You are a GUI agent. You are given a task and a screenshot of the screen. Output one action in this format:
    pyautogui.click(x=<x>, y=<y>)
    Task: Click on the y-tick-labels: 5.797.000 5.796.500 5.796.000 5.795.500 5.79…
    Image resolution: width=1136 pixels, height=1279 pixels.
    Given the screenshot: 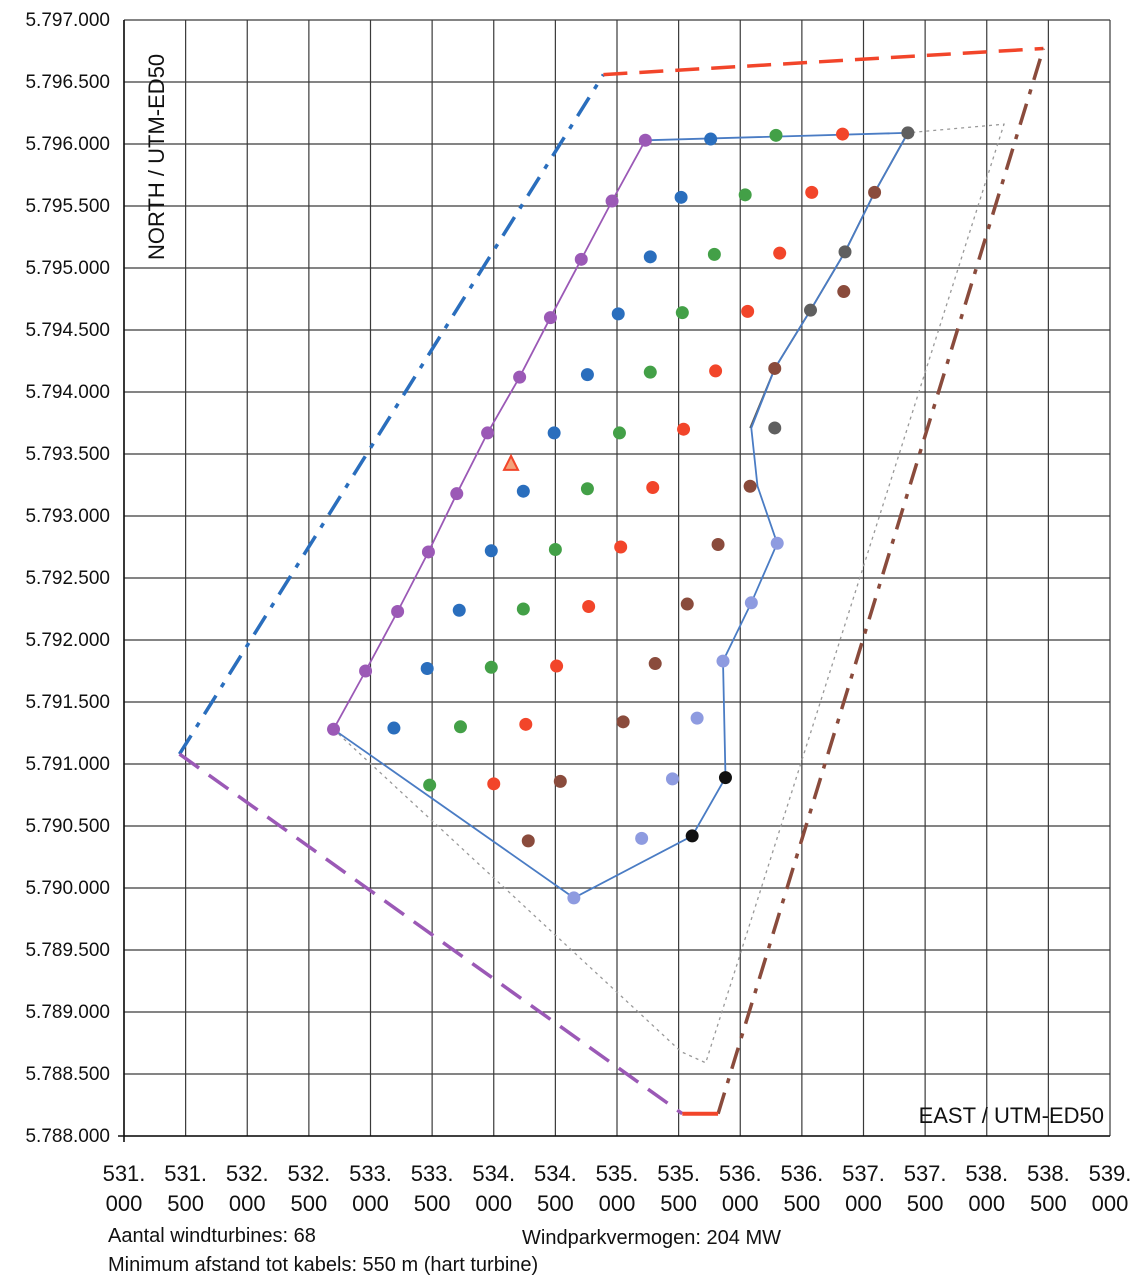 What is the action you would take?
    pyautogui.click(x=67, y=578)
    